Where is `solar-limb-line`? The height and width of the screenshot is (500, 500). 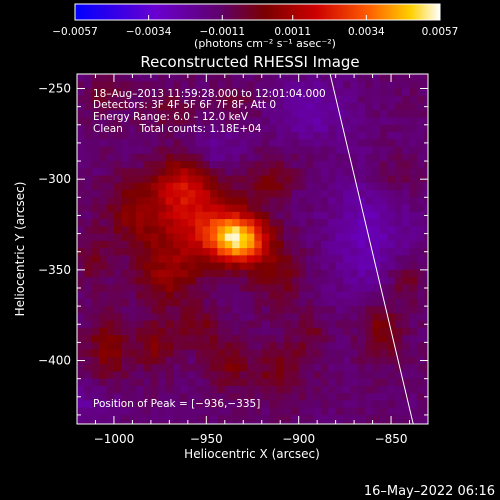 solar-limb-line is located at coordinates (371, 249).